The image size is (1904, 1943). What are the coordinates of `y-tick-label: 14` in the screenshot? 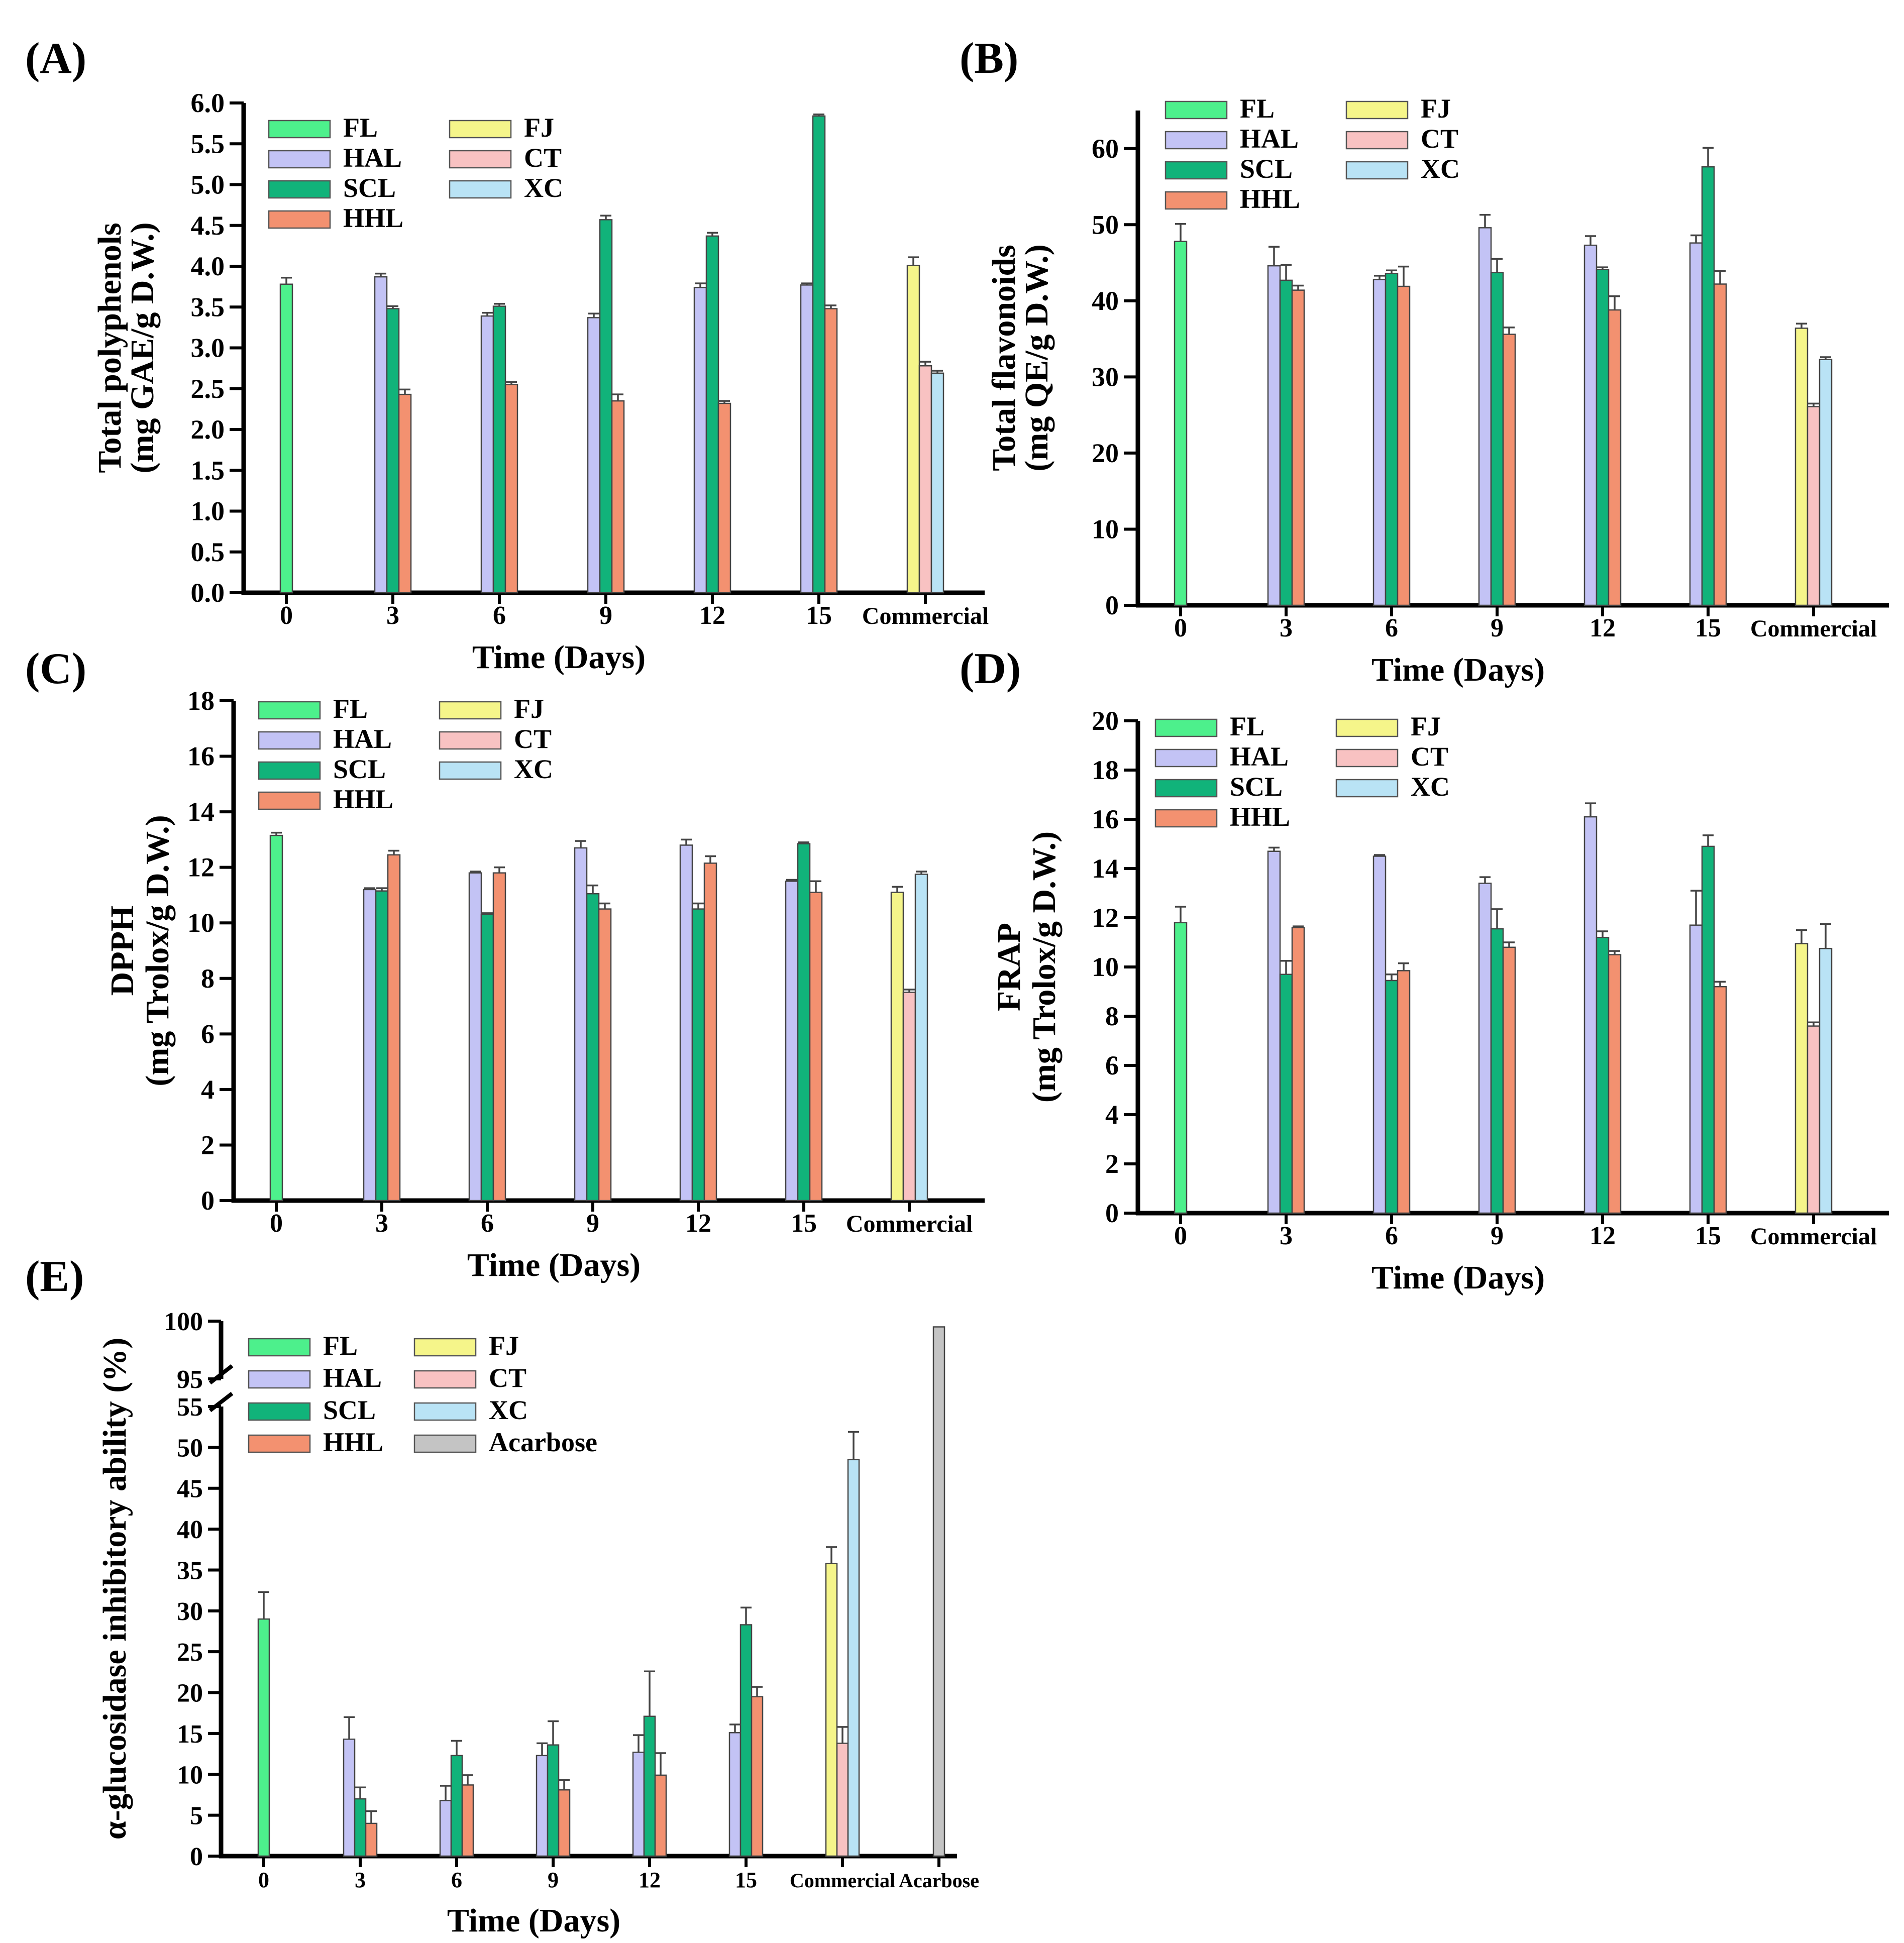 It's located at (1105, 868).